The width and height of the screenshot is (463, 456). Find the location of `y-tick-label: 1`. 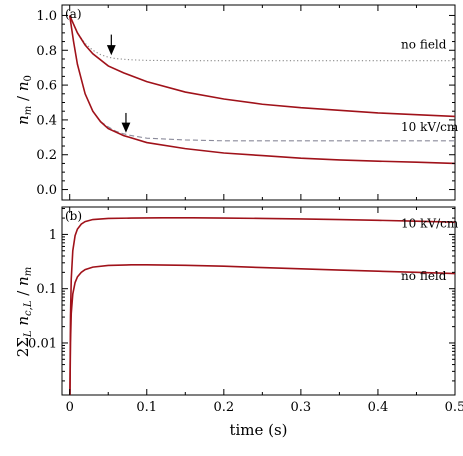

y-tick-label: 1 is located at coordinates (53, 235).